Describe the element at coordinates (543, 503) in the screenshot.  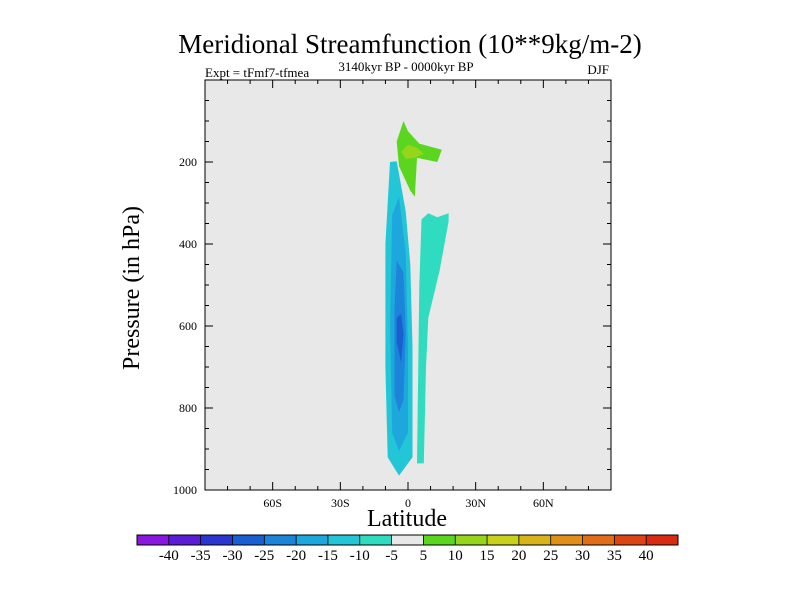
I see `x-tick-label: 60N` at that location.